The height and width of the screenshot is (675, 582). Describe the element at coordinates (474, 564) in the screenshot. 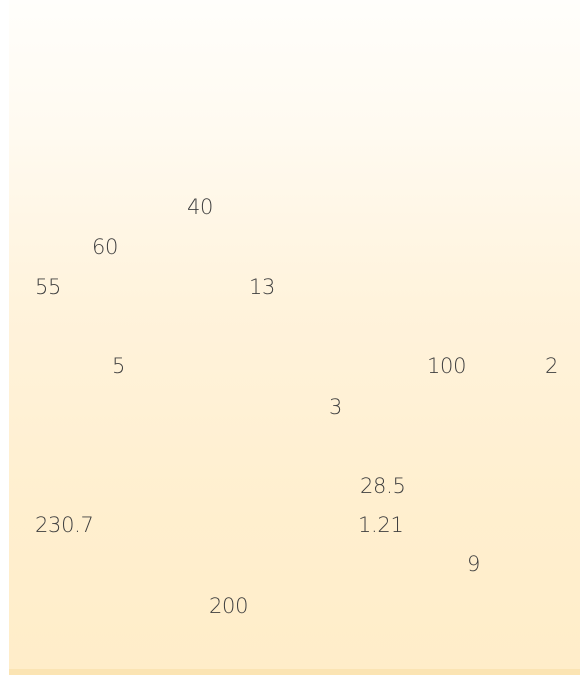

I see `number-9: 9` at that location.